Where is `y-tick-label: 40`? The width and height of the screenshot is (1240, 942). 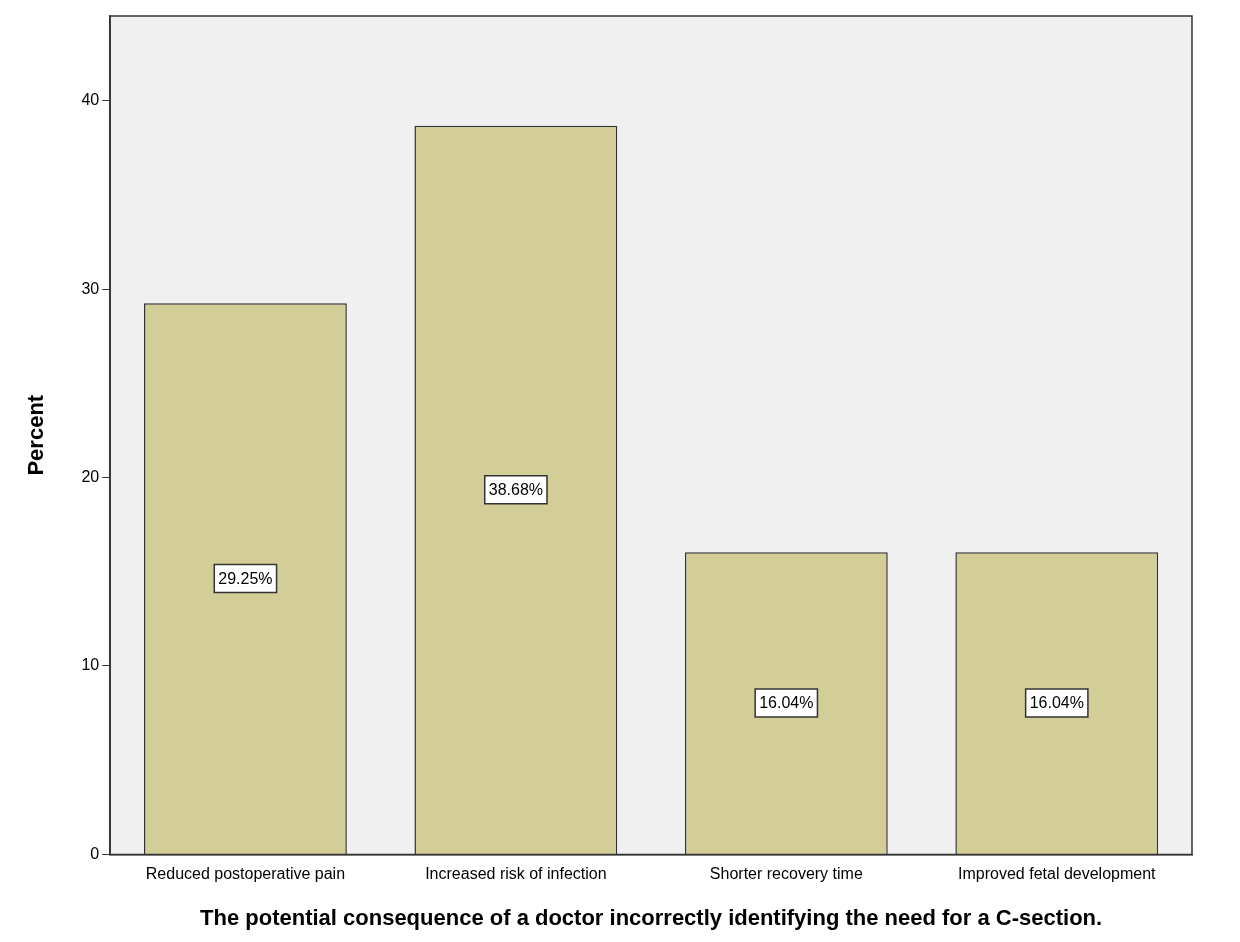 y-tick-label: 40 is located at coordinates (90, 100).